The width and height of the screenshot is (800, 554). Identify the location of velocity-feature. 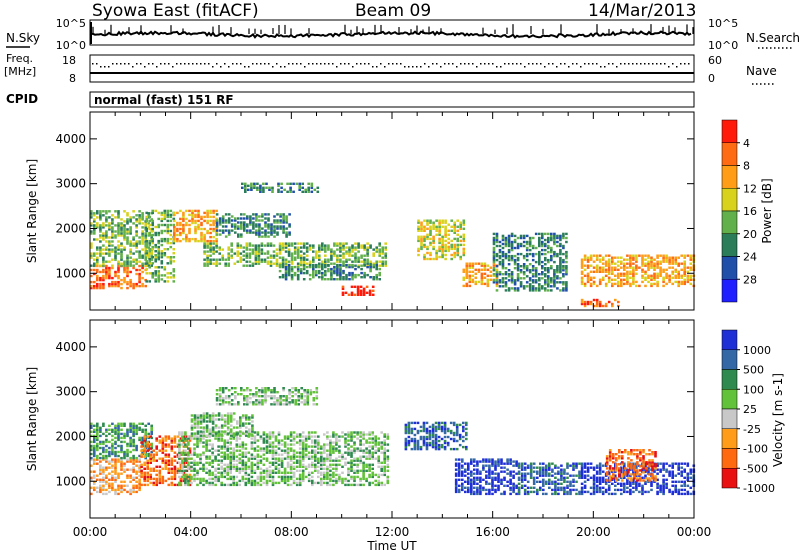
(267, 396).